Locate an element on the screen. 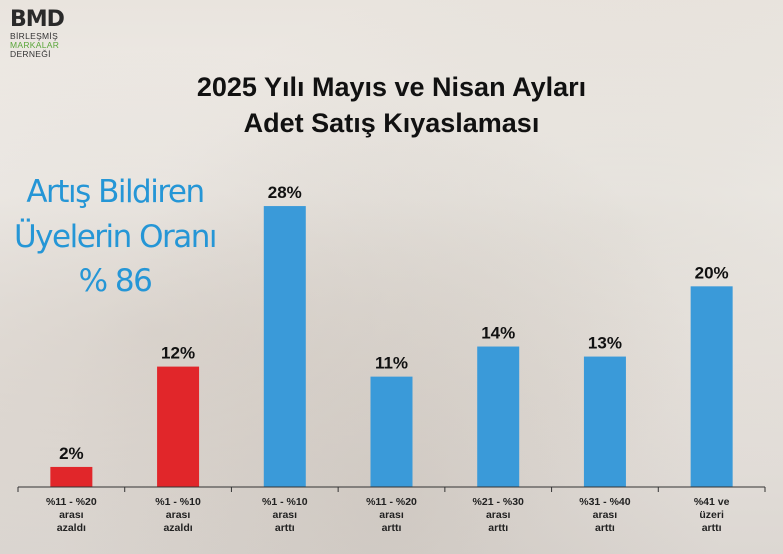 The image size is (783, 554). bar-value-label: 14% is located at coordinates (498, 333).